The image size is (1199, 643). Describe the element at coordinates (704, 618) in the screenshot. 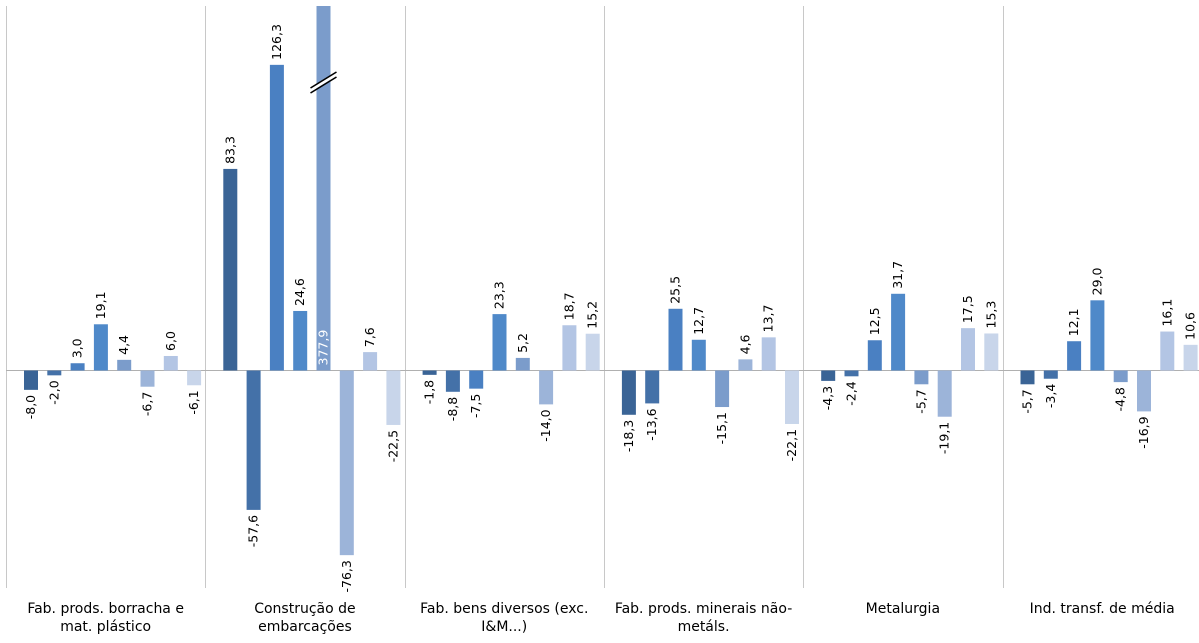

I see `category-label: Fab. prods. minerais não-metáls.` at that location.